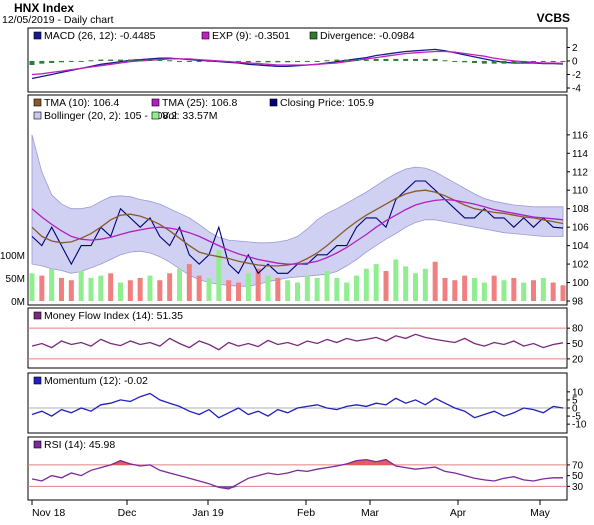 The width and height of the screenshot is (594, 525). What do you see at coordinates (297, 228) in the screenshot?
I see `tma10-line` at bounding box center [297, 228].